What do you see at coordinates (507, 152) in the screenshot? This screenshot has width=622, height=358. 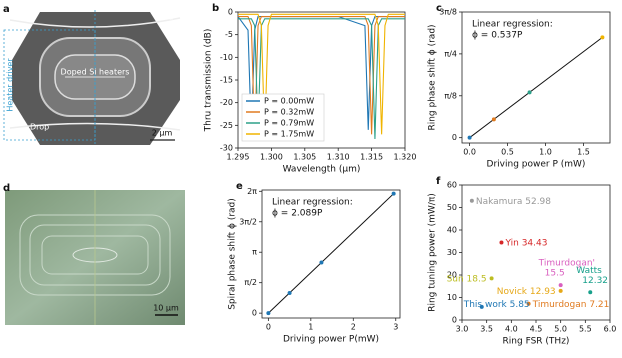 I see `x-tick-label: 0.5` at bounding box center [507, 152].